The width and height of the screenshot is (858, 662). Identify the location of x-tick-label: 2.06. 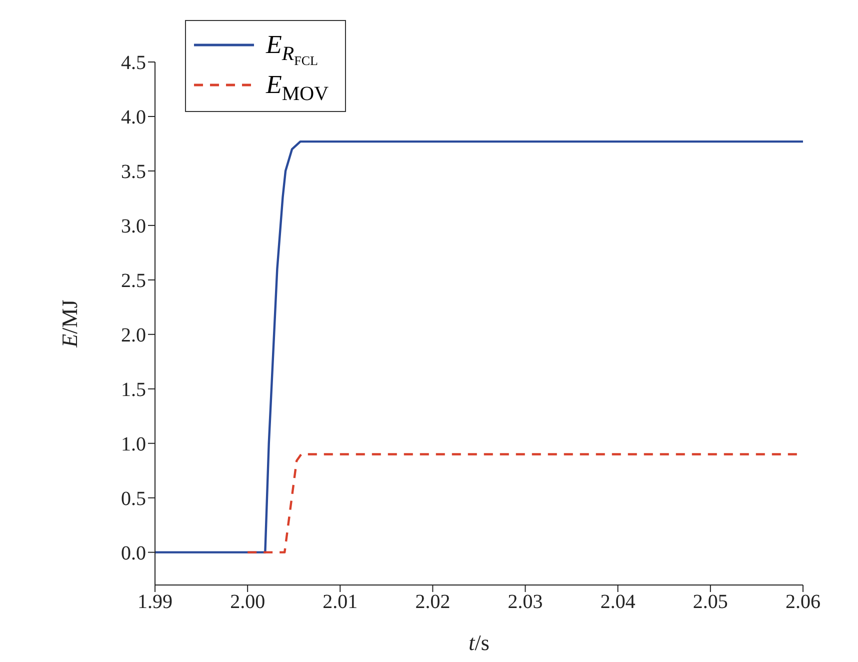
(803, 602).